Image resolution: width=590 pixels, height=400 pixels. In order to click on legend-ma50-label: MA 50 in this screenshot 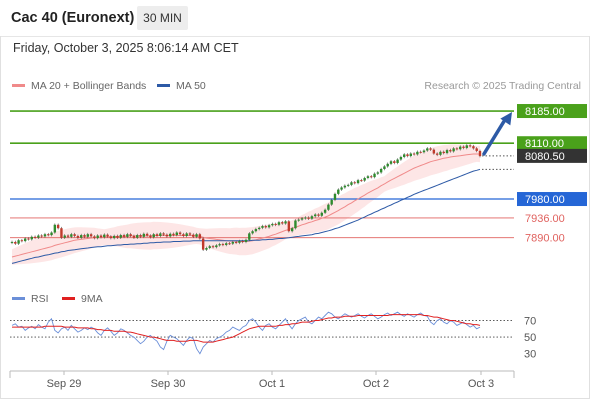, I will do `click(191, 86)`.